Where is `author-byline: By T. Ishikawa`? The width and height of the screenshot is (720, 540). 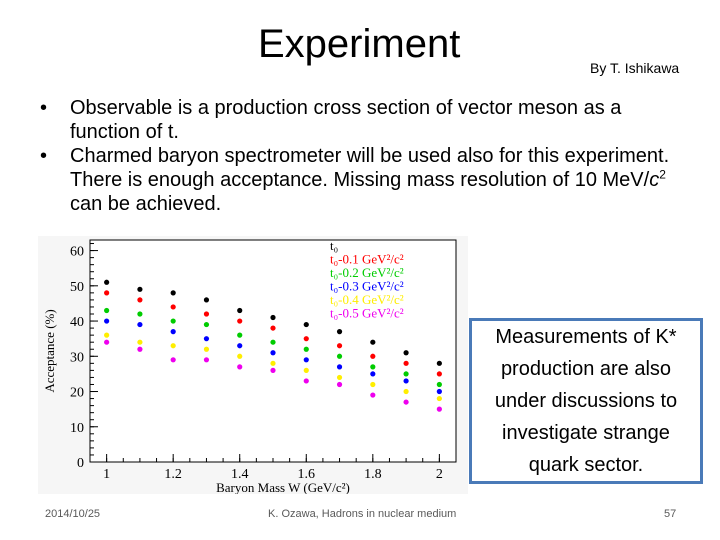 author-byline: By T. Ishikawa is located at coordinates (635, 68).